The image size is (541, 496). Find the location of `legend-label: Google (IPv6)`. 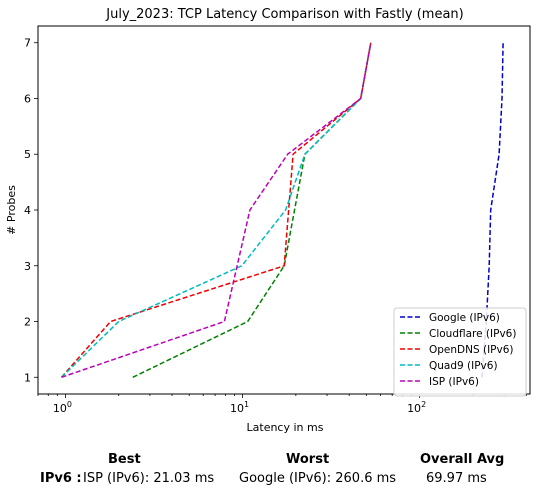

legend-label: Google (IPv6) is located at coordinates (464, 318).